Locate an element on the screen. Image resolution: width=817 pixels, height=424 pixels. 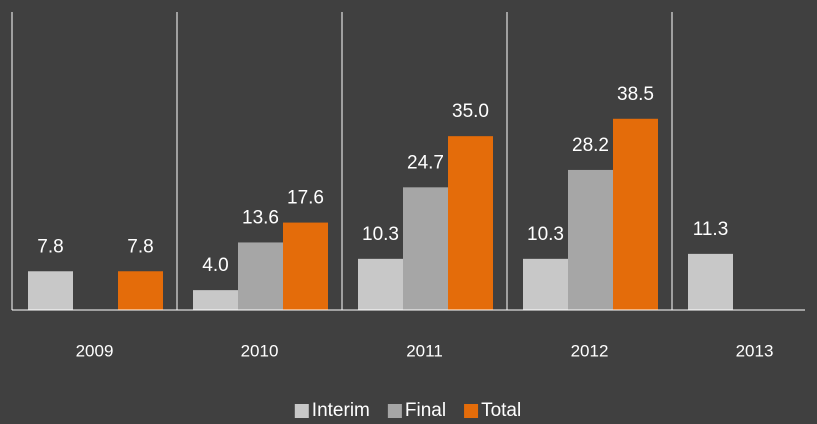
x-tick-label: 2012 is located at coordinates (590, 350).